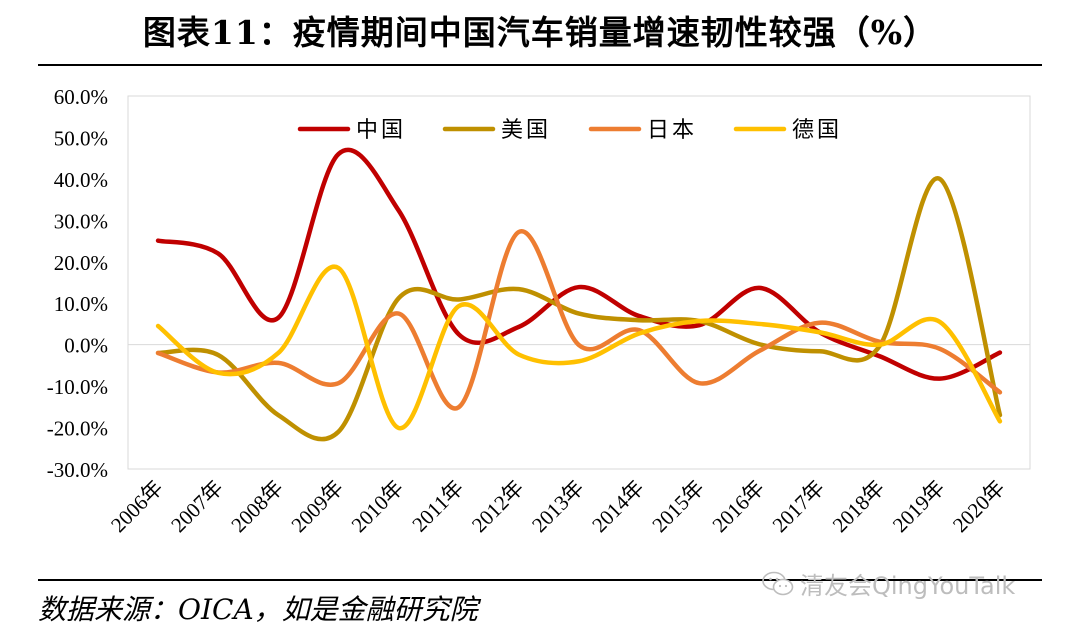 The width and height of the screenshot is (1080, 637). I want to click on y-tick-label: 50.0%, so click(81, 138).